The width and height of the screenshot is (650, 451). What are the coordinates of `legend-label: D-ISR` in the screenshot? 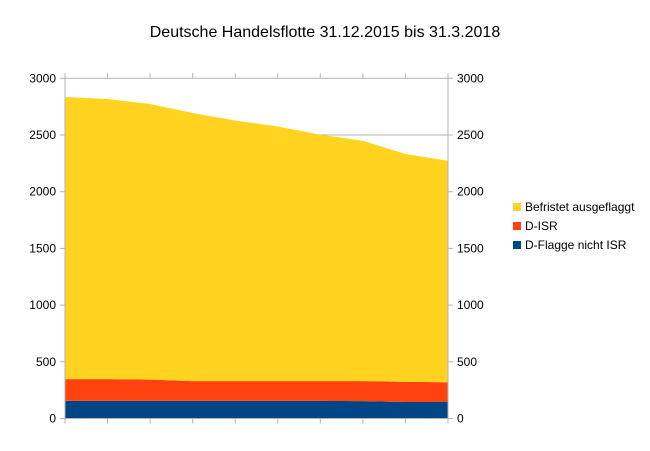 It's located at (541, 226).